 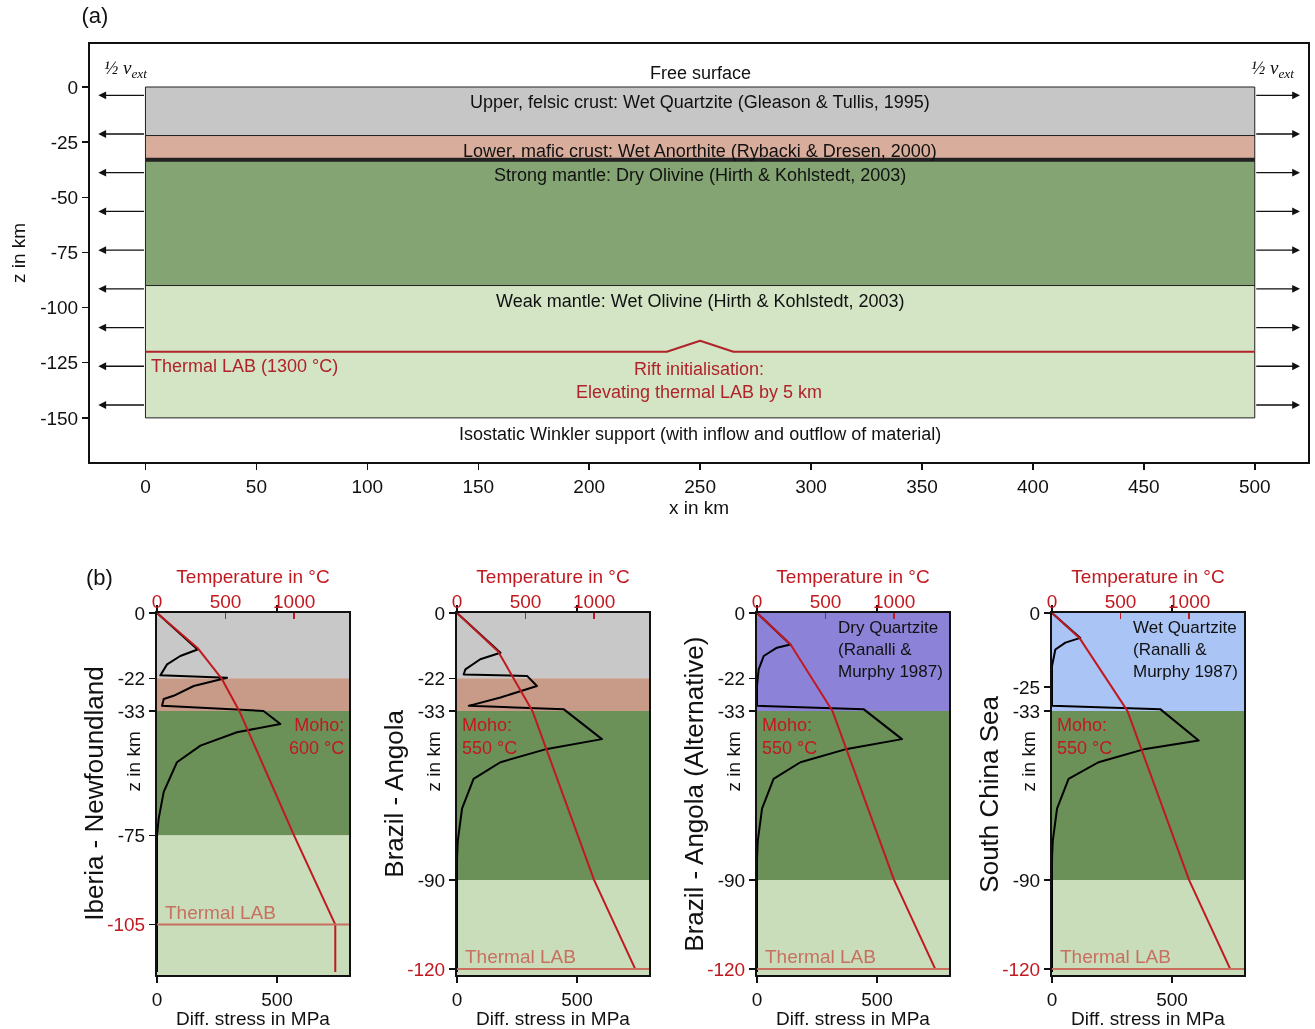 What do you see at coordinates (93, 793) in the screenshot?
I see `text: Iberia - Newfoundland` at bounding box center [93, 793].